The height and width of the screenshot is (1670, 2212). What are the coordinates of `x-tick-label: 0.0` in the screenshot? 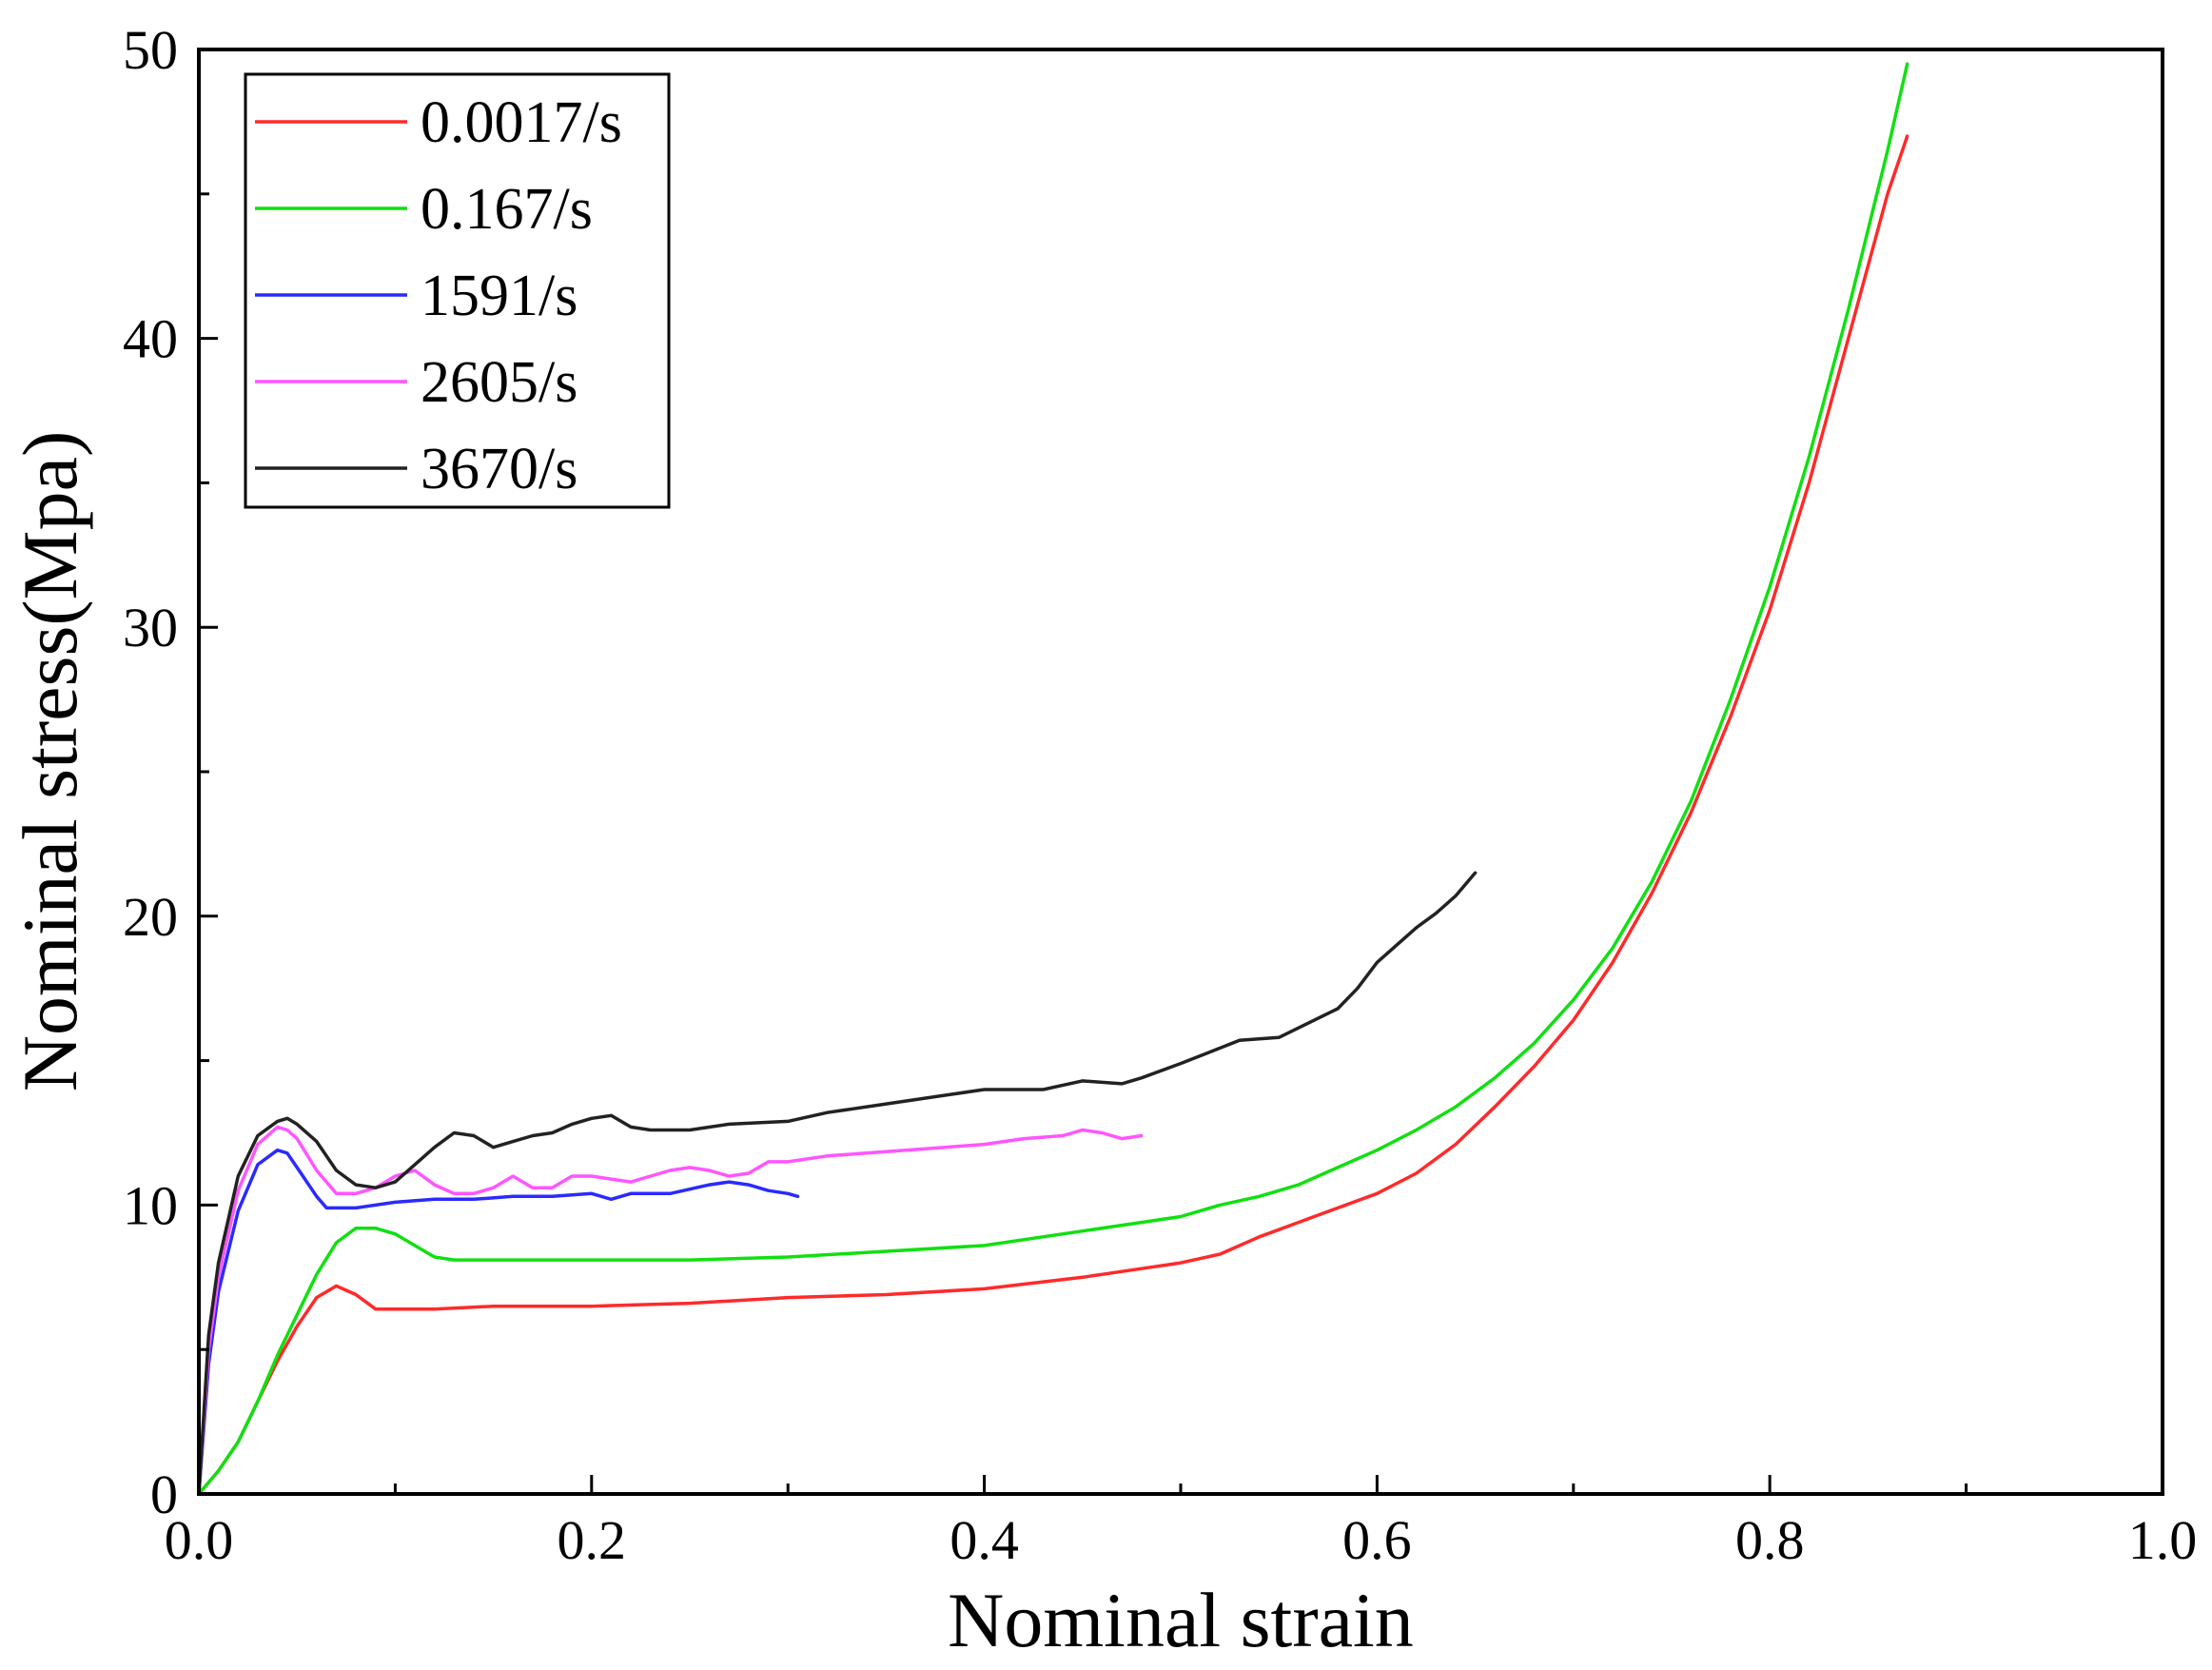 It's located at (199, 1540).